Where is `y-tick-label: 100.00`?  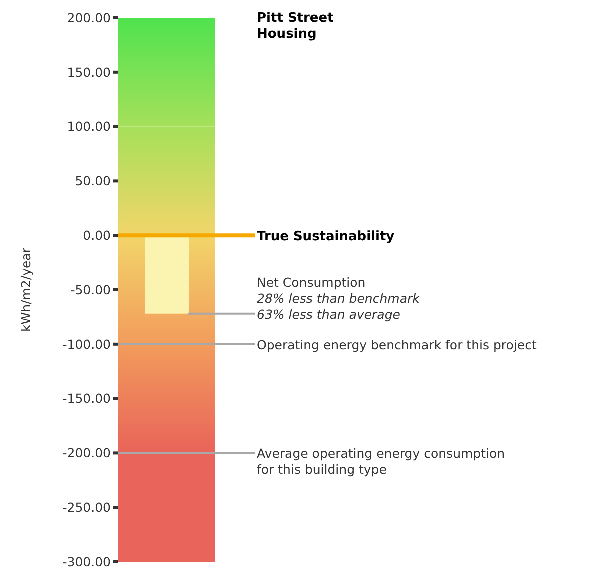
y-tick-label: 100.00 is located at coordinates (89, 126).